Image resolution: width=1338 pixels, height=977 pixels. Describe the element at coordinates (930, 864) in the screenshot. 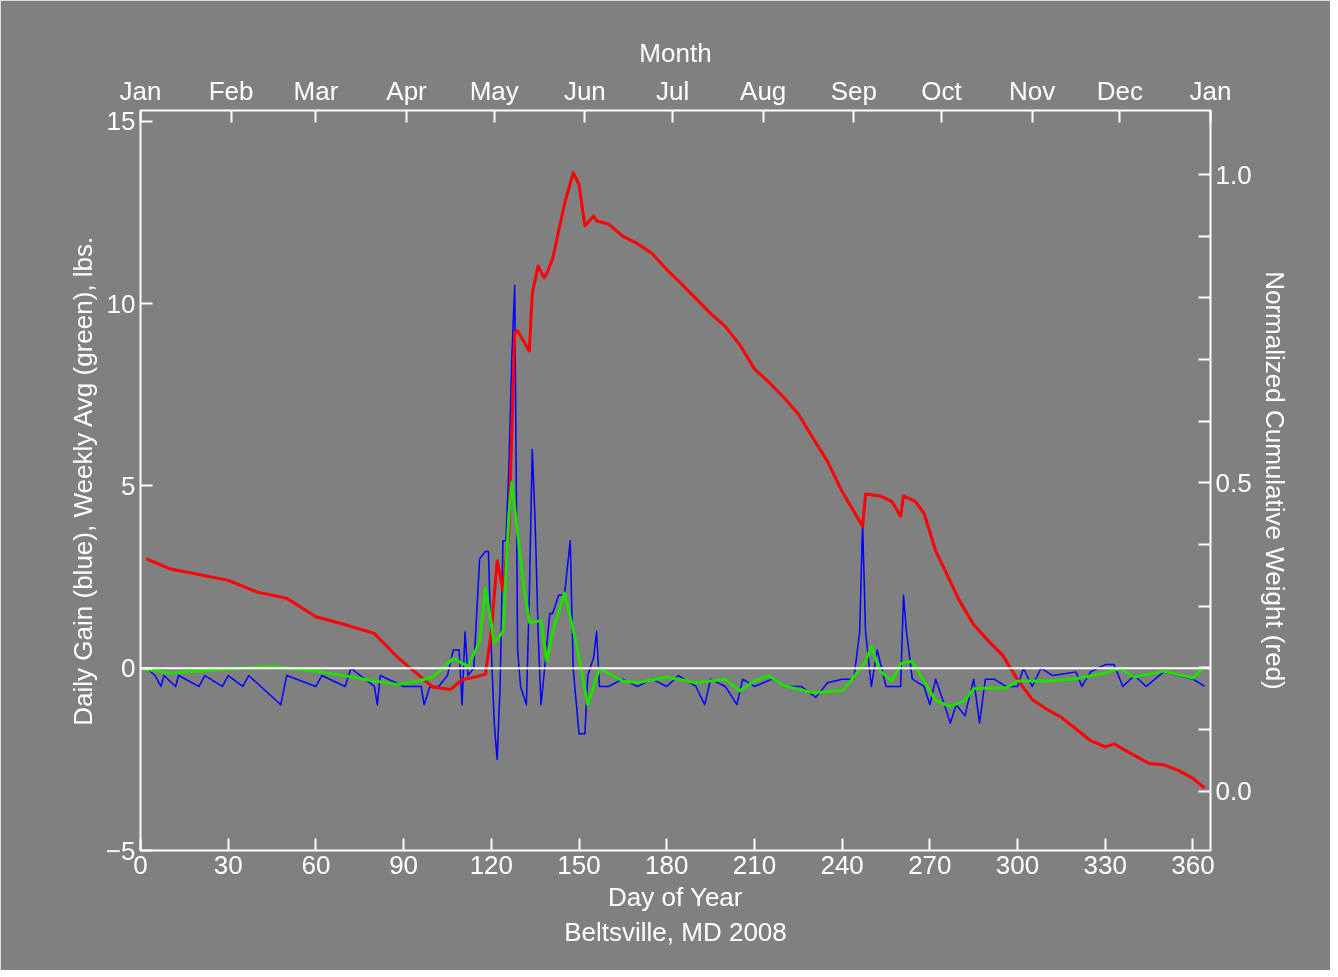

I see `x-tick-label: 270` at that location.